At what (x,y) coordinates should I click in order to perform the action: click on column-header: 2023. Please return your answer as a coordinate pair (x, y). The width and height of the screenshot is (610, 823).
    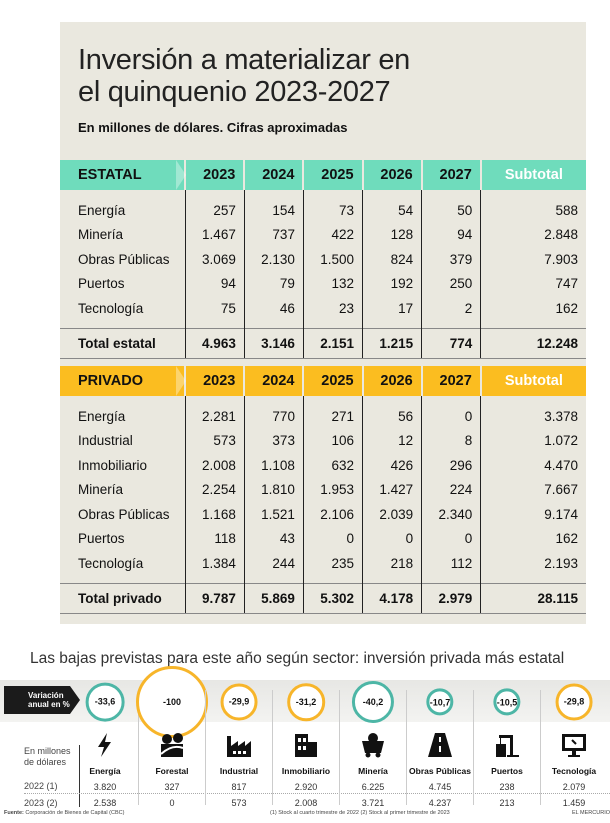
    Looking at the image, I should click on (214, 381).